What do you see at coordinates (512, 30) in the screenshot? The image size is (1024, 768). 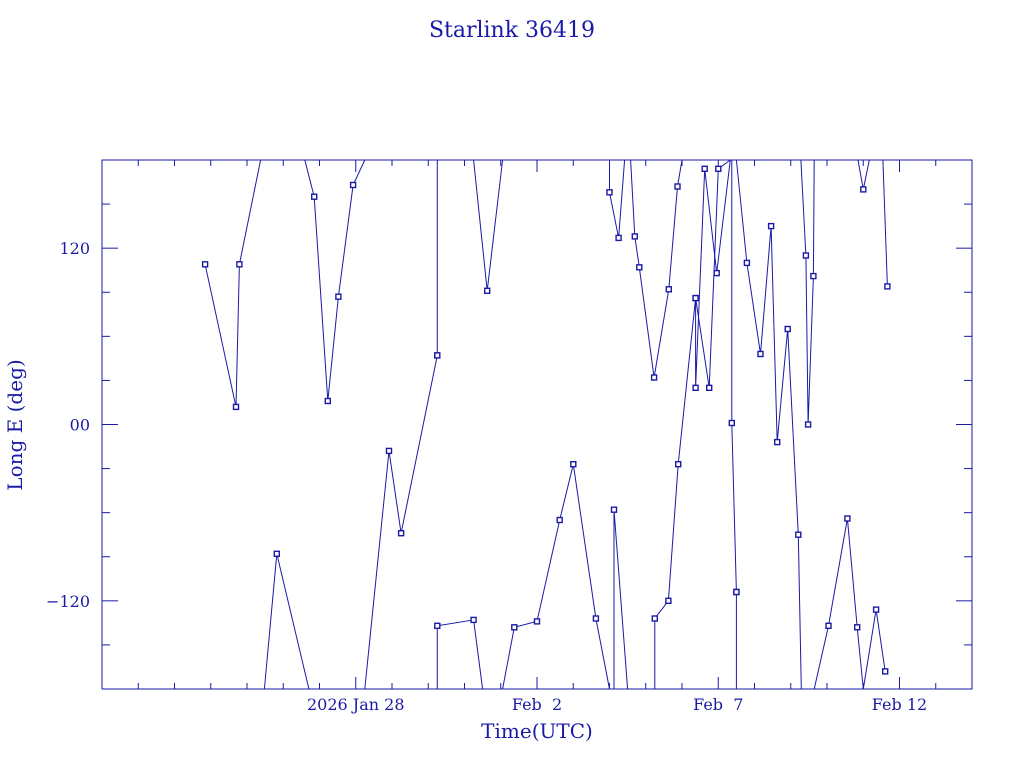 I see `chart-title: Starlink 36419` at bounding box center [512, 30].